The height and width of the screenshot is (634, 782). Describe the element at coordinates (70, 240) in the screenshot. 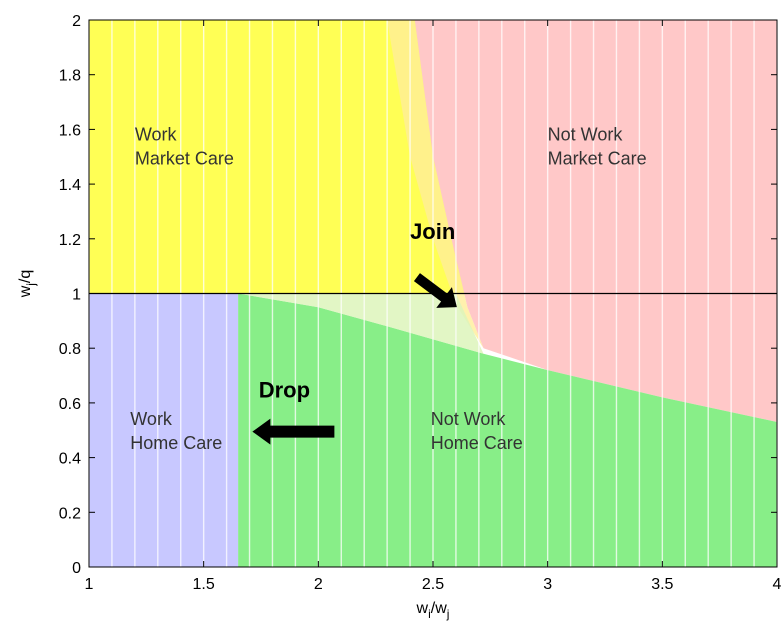

I see `y-tick-label: 1.2` at that location.